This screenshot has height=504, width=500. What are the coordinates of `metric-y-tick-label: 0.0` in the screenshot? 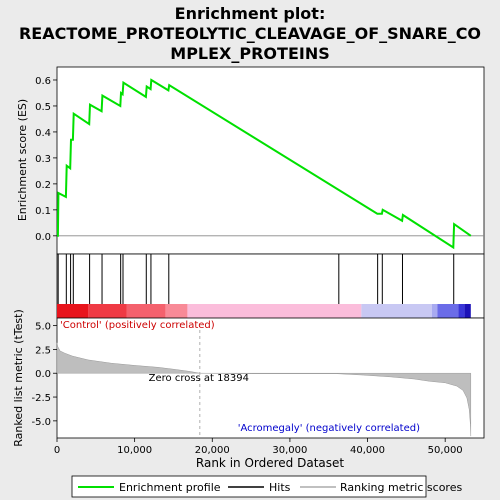 It's located at (43, 374).